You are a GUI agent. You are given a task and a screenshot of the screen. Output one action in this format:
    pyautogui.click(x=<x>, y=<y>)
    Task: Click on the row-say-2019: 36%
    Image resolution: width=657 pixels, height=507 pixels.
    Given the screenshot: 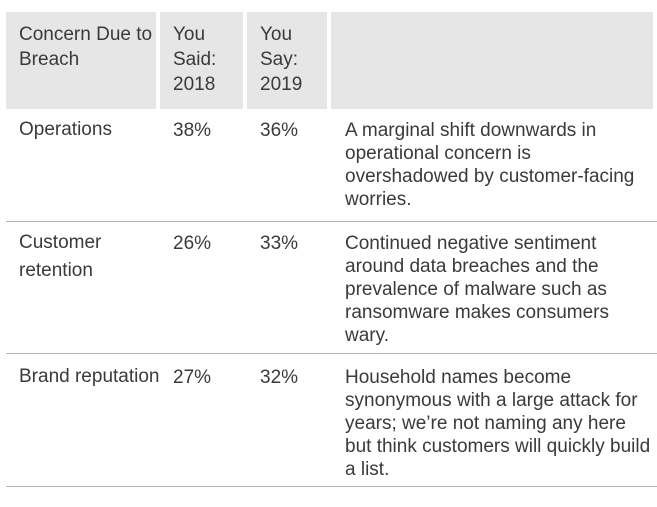 What is the action you would take?
    pyautogui.click(x=279, y=130)
    